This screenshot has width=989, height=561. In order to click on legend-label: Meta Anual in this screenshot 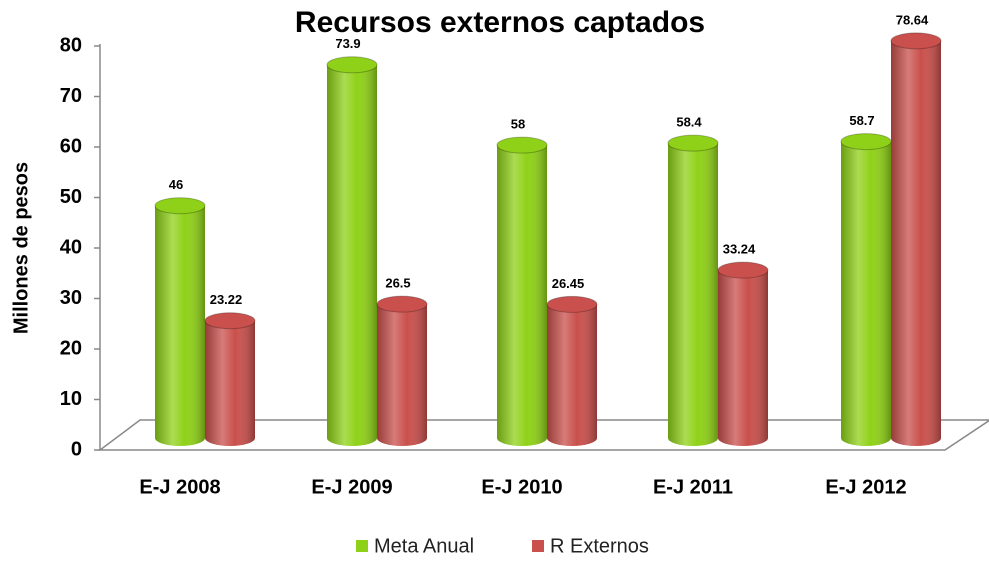, I will do `click(424, 546)`.